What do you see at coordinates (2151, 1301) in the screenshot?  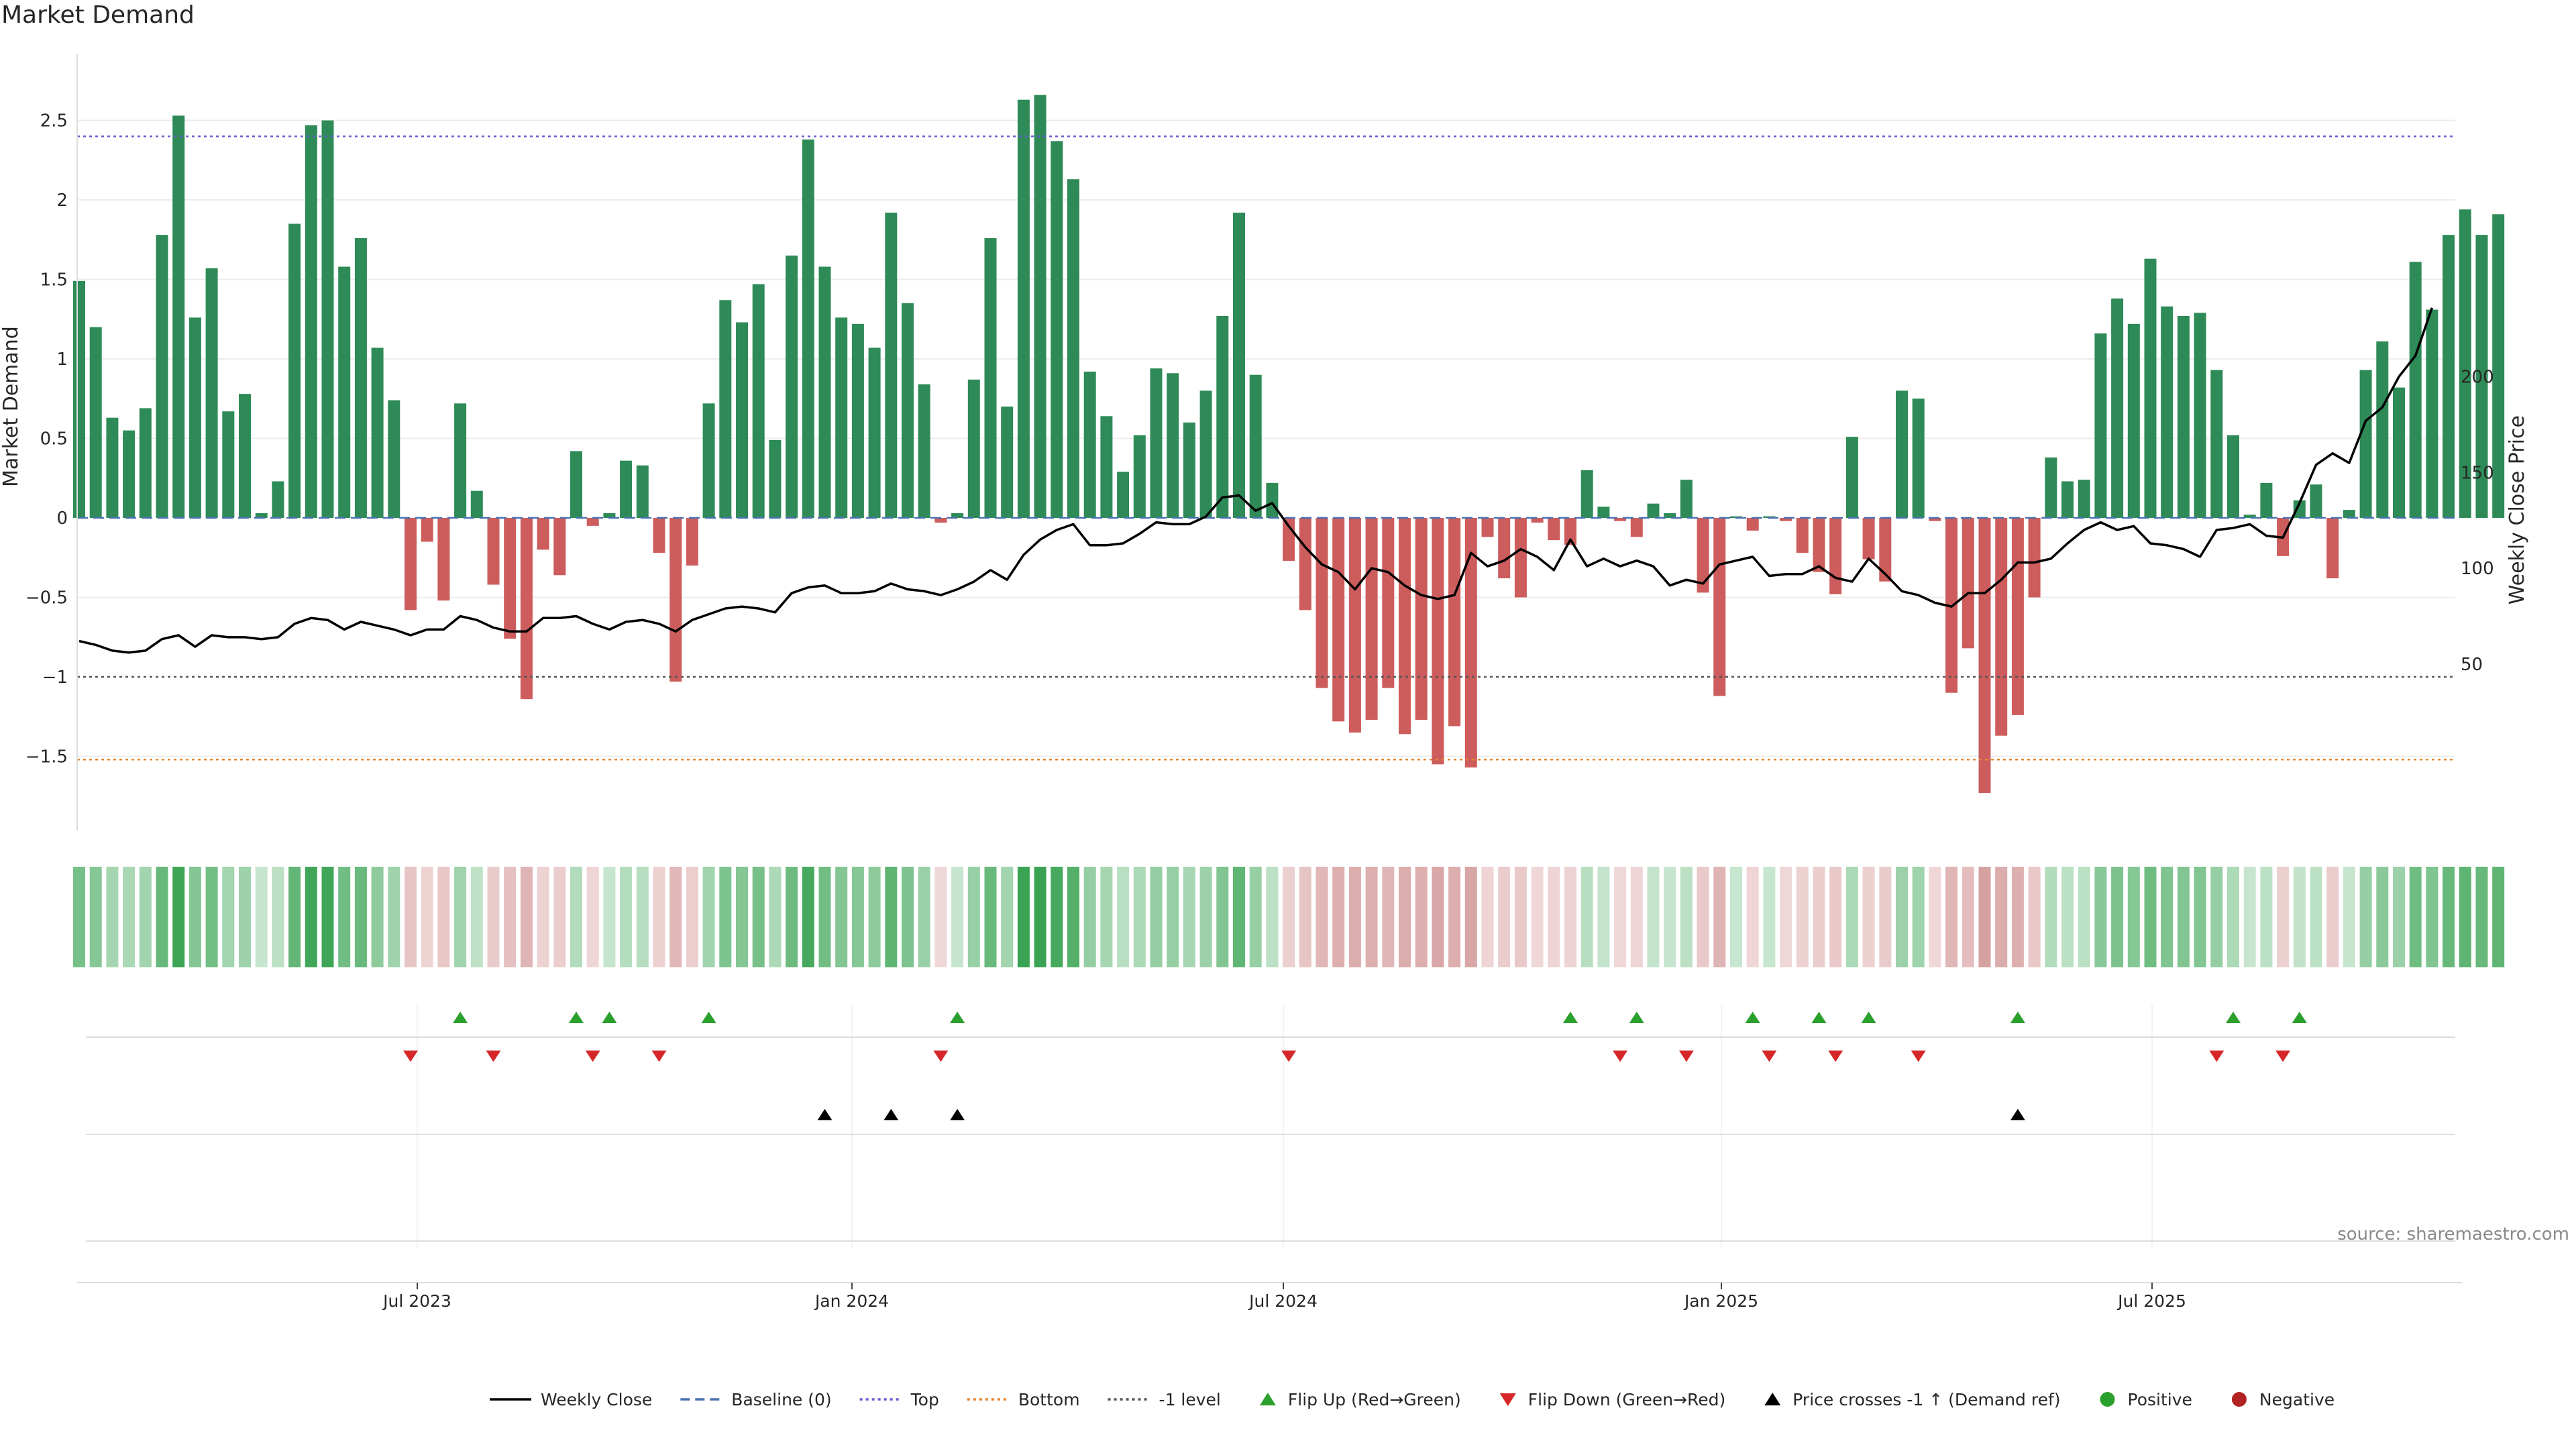 I see `x-tick-label: Jul 2025` at bounding box center [2151, 1301].